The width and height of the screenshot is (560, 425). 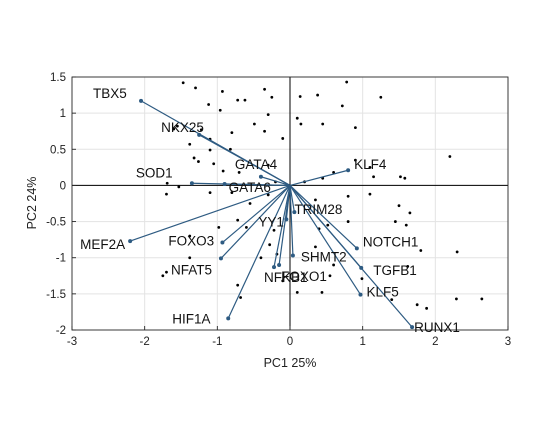 I want to click on vector-label-nkx25: NKX25, so click(x=182, y=127).